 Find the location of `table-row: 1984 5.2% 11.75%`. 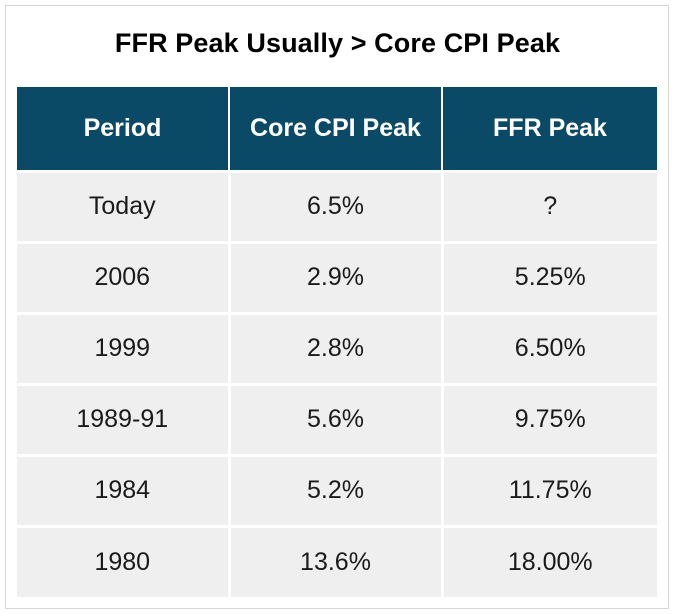

table-row: 1984 5.2% 11.75% is located at coordinates (337, 489).